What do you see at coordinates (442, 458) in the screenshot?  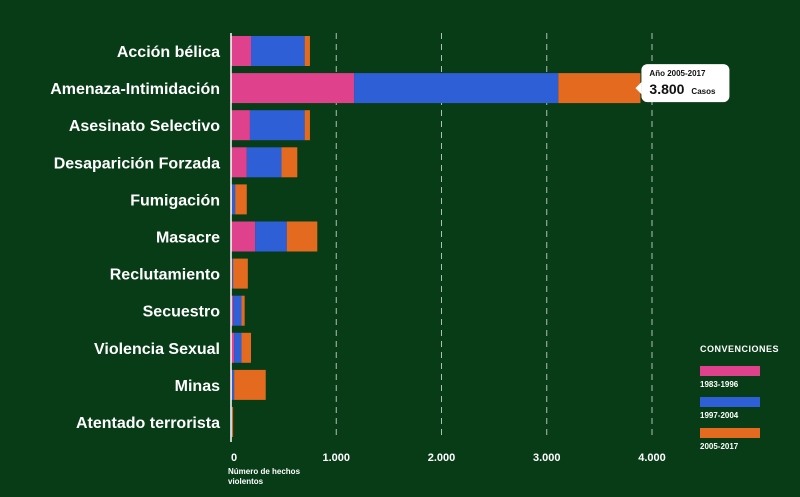 I see `x-tick-label: 2.000` at bounding box center [442, 458].